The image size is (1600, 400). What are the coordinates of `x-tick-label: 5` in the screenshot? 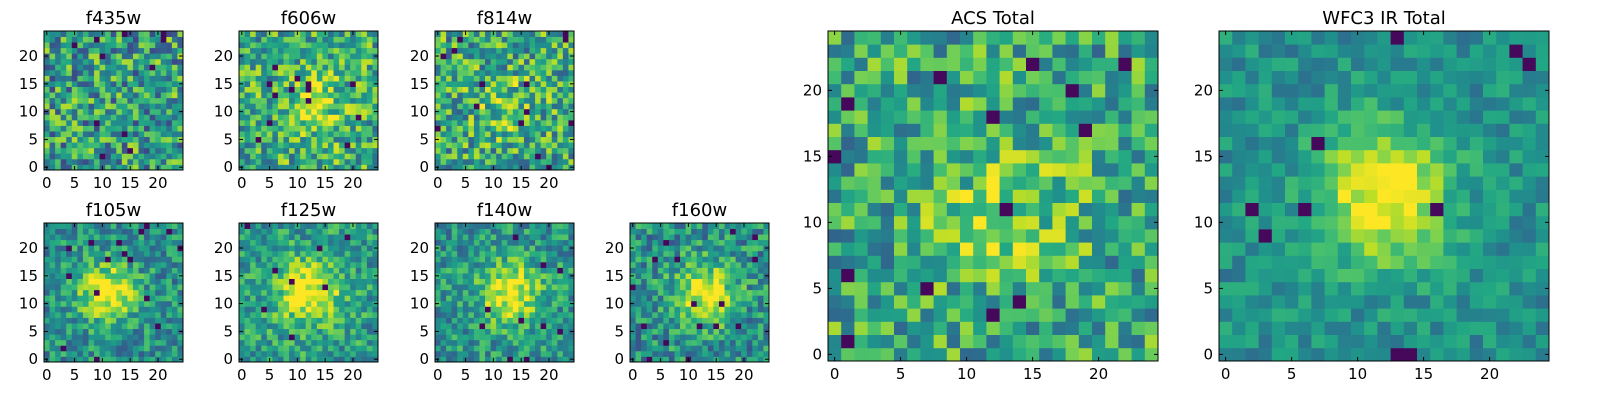 It's located at (270, 375).